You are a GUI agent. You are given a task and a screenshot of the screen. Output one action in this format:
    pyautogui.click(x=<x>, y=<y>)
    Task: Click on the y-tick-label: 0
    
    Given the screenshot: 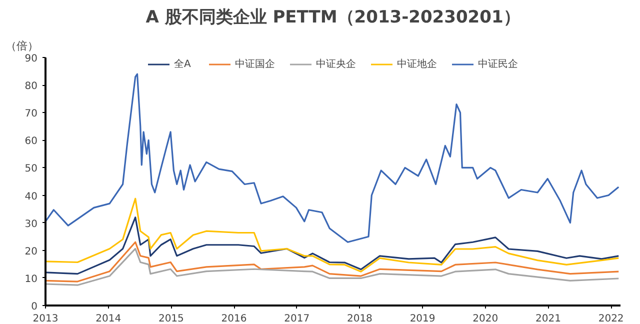 What is the action you would take?
    pyautogui.click(x=34, y=307)
    